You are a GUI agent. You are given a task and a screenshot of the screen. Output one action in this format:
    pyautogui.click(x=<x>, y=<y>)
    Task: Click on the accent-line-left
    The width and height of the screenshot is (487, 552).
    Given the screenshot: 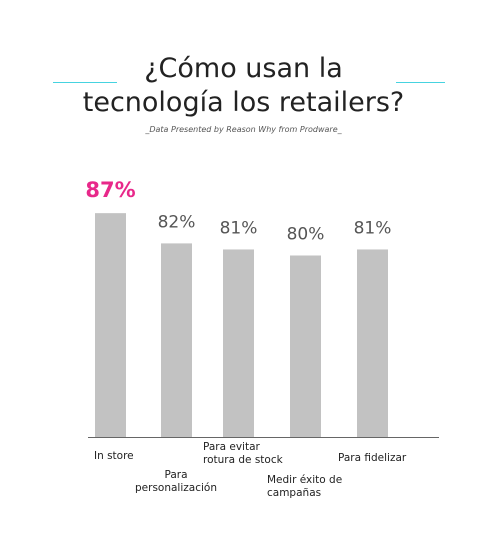 What is the action you would take?
    pyautogui.click(x=85, y=82)
    